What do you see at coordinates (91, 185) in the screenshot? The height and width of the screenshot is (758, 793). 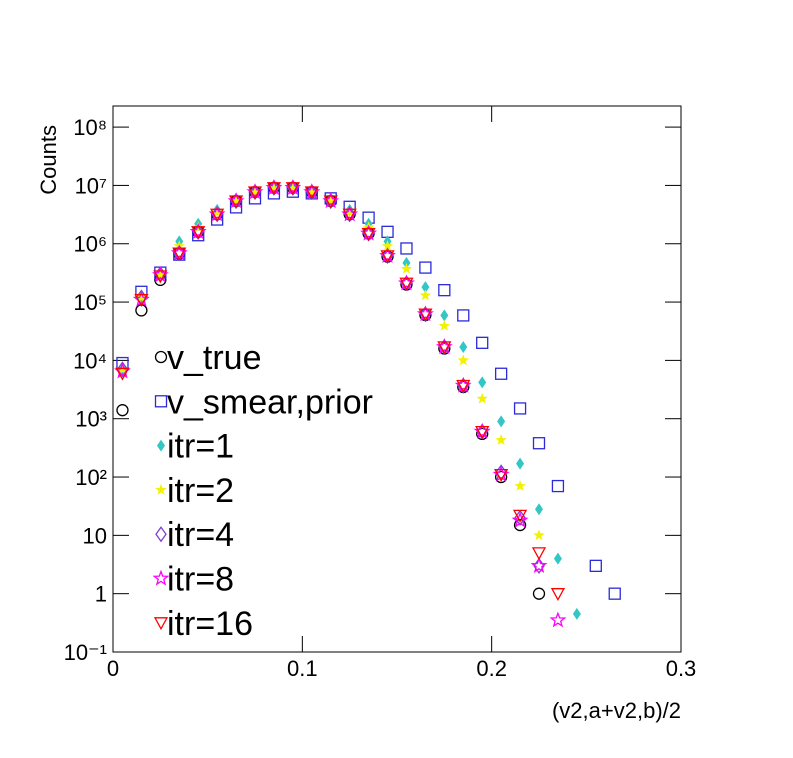 I see `y-tick-label: 10⁷` at bounding box center [91, 185].